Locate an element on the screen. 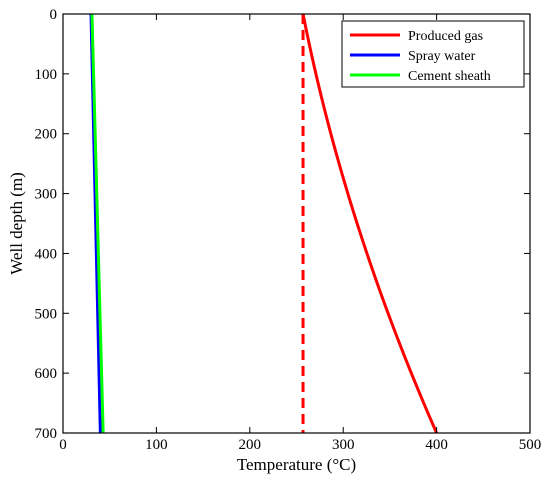 Image resolution: width=550 pixels, height=480 pixels. x-tick-label: 300 is located at coordinates (343, 445).